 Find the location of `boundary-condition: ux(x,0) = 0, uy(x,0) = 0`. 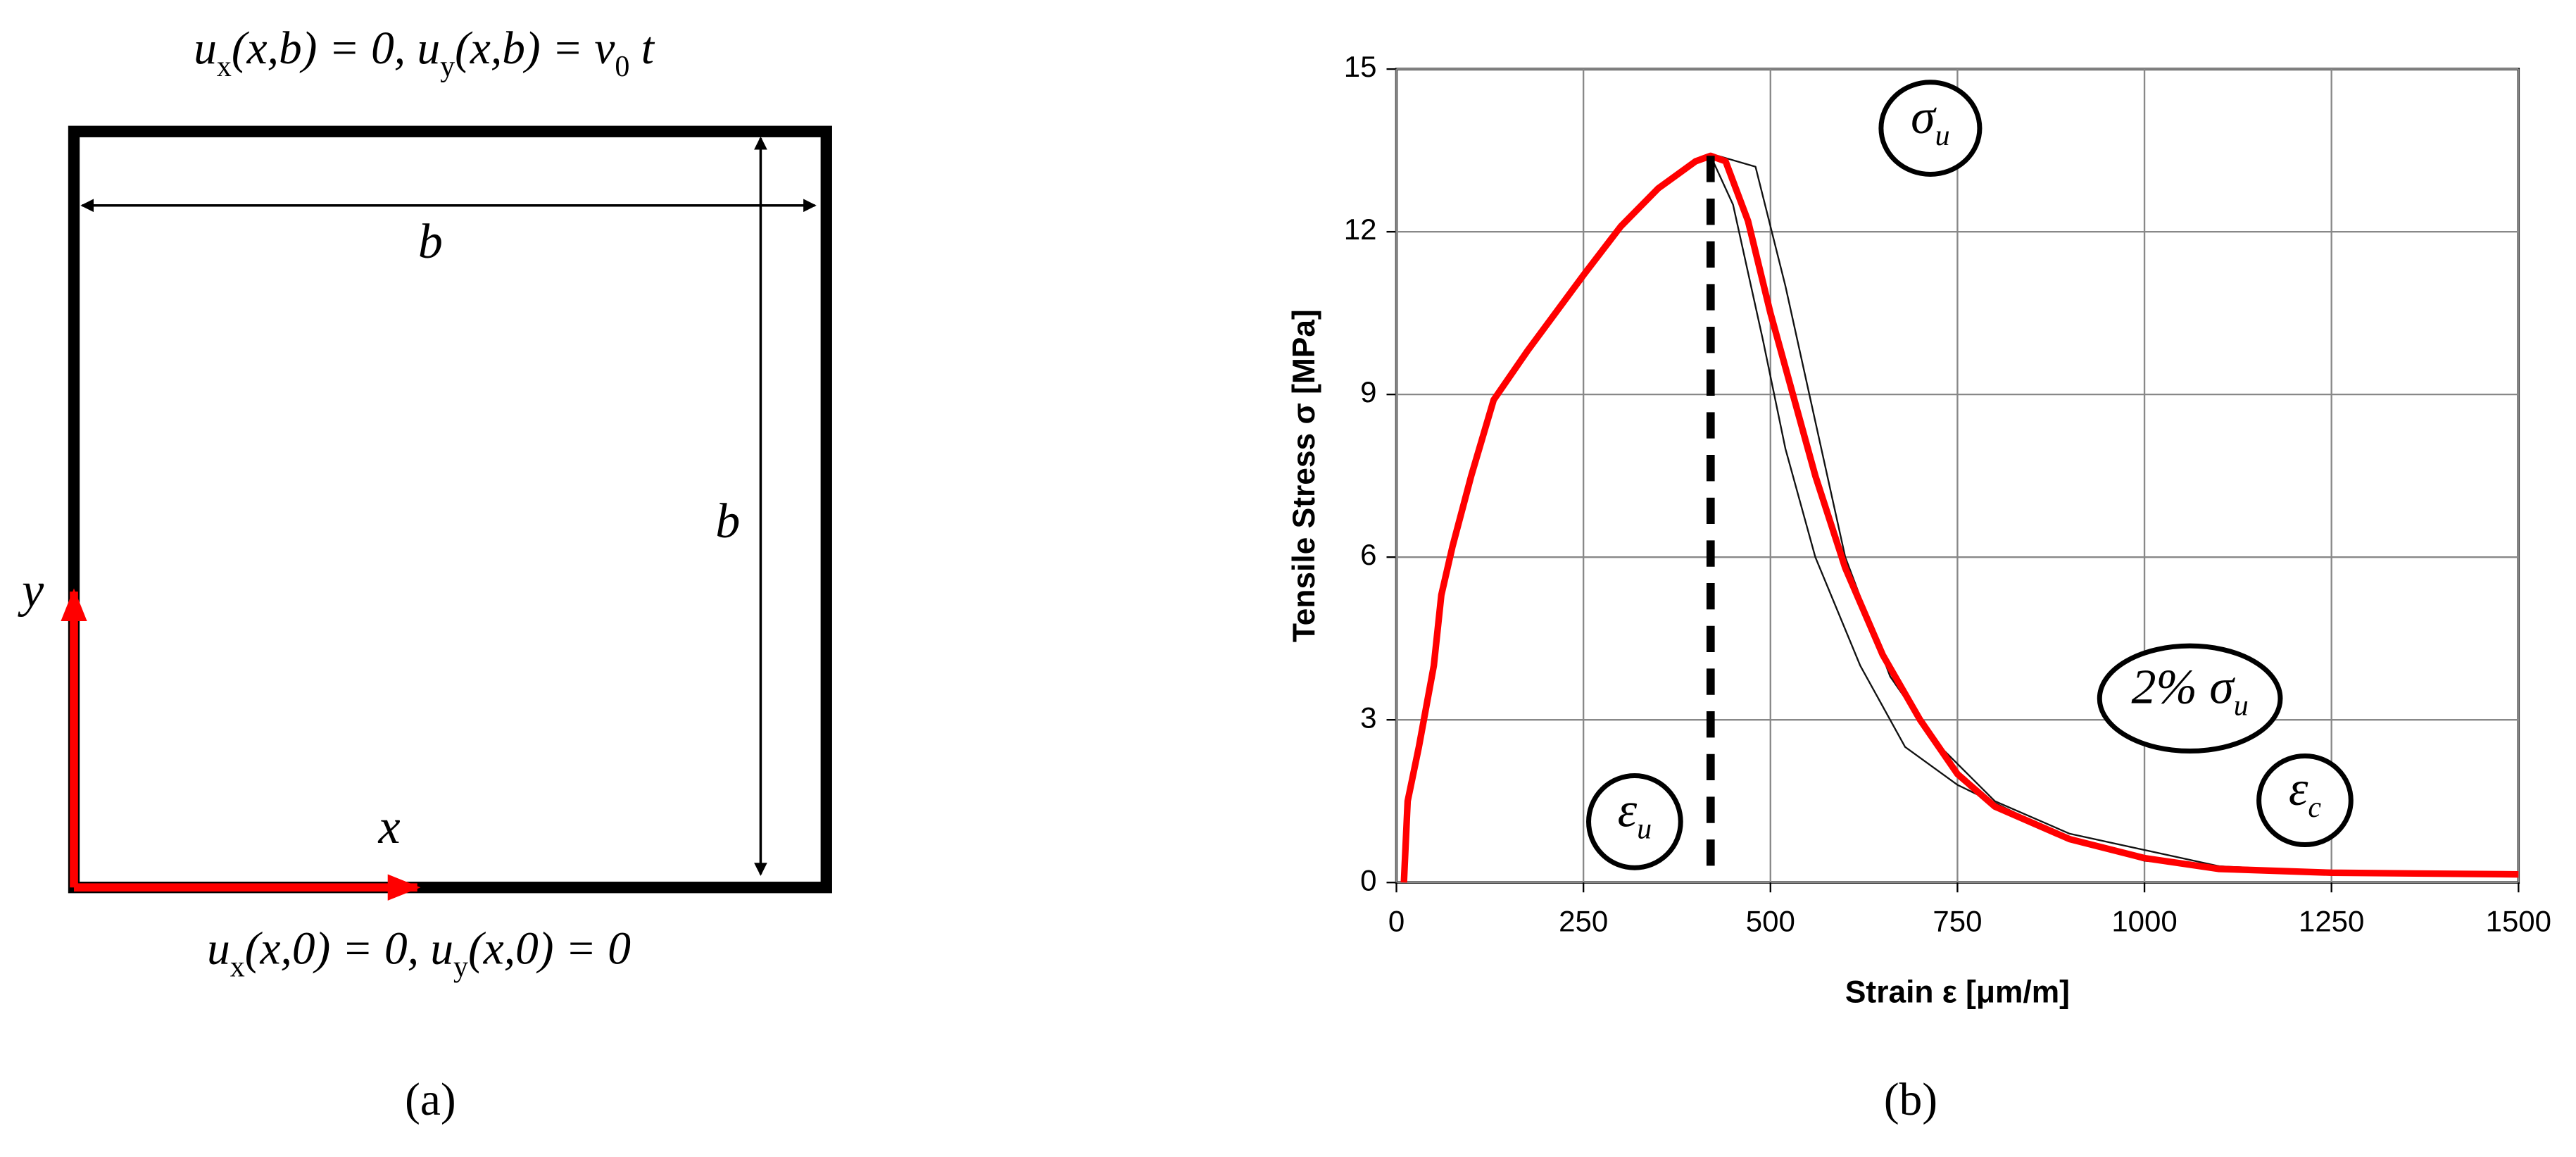

boundary-condition: ux(x,0) = 0, uy(x,0) = 0 is located at coordinates (419, 954).